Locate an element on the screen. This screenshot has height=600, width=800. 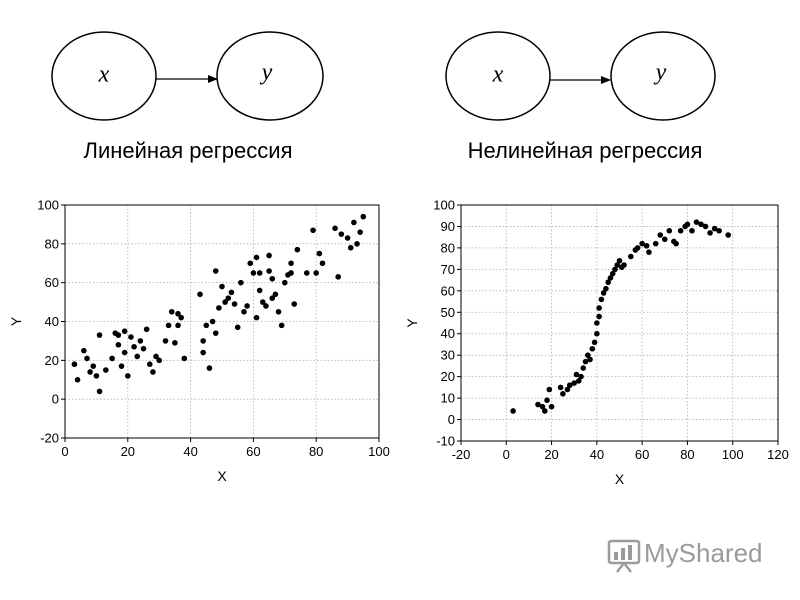
diagram-node-y is located at coordinates (663, 76).